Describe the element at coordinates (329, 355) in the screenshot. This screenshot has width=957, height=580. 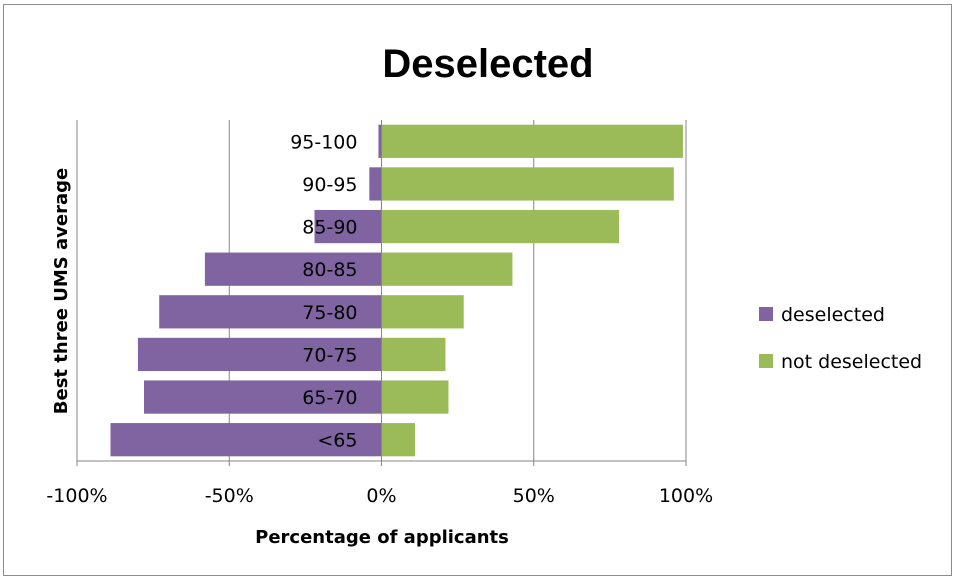
I see `category-label-5: 70-75` at that location.